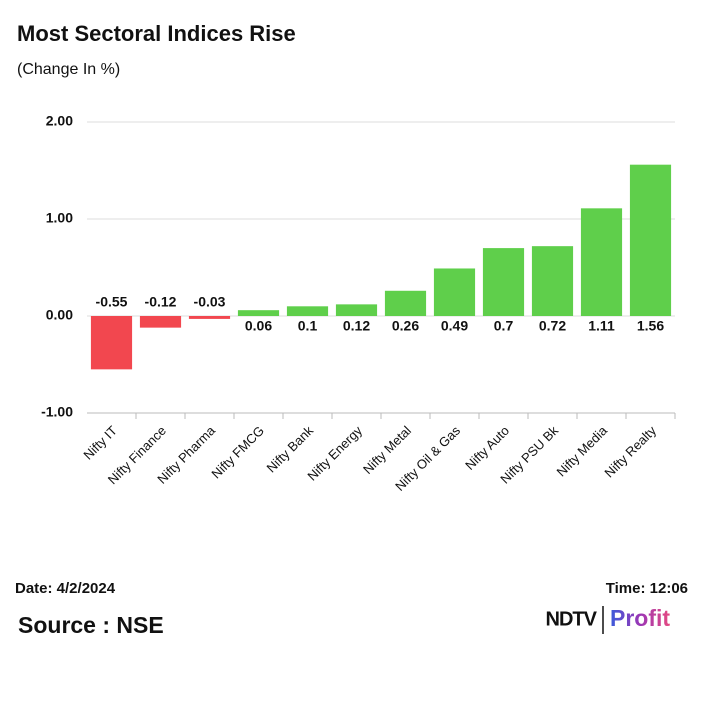 The height and width of the screenshot is (701, 701). Describe the element at coordinates (59, 218) in the screenshot. I see `y-tick-label: 1.00` at that location.